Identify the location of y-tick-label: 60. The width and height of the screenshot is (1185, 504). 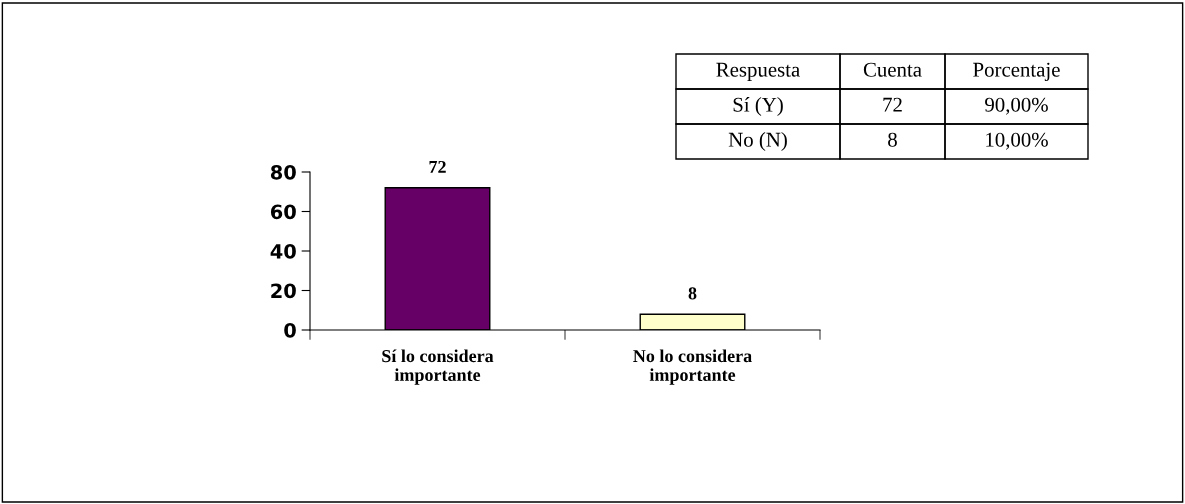
(283, 212).